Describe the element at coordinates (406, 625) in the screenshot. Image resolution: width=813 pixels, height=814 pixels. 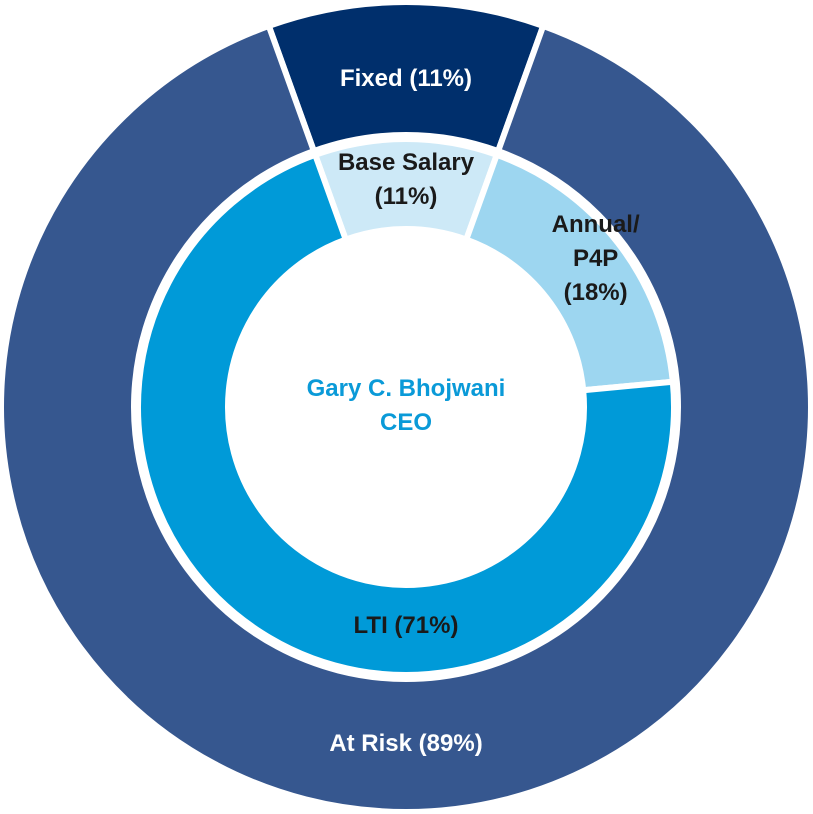
I see `segment-label: LTI (71%)` at that location.